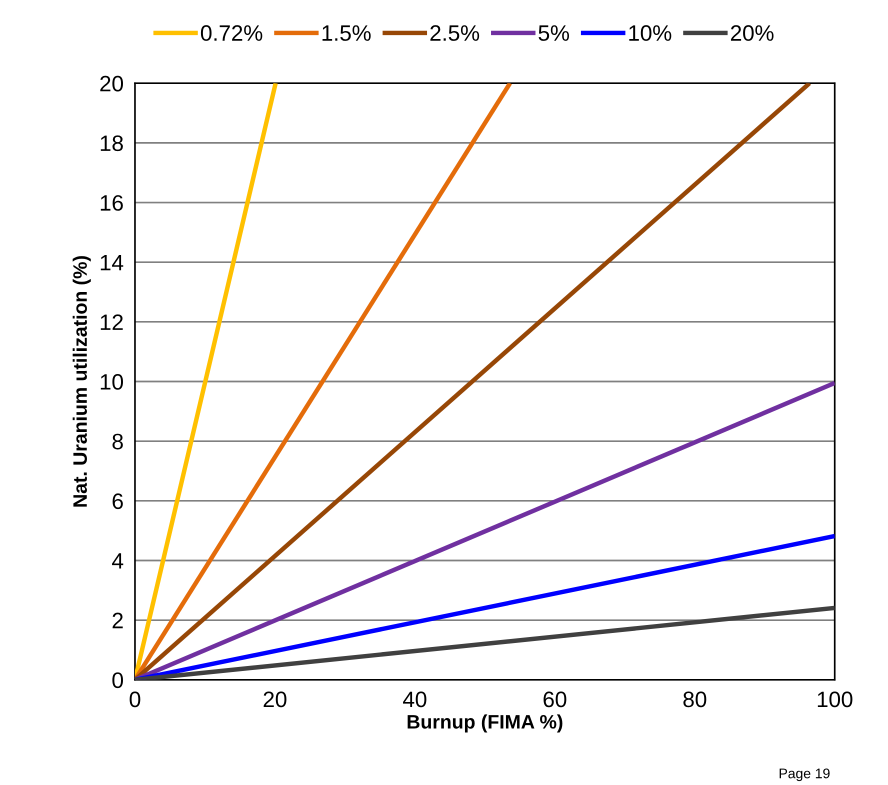 The height and width of the screenshot is (785, 888). What do you see at coordinates (455, 33) in the screenshot?
I see `legend-label: 2.5%` at bounding box center [455, 33].